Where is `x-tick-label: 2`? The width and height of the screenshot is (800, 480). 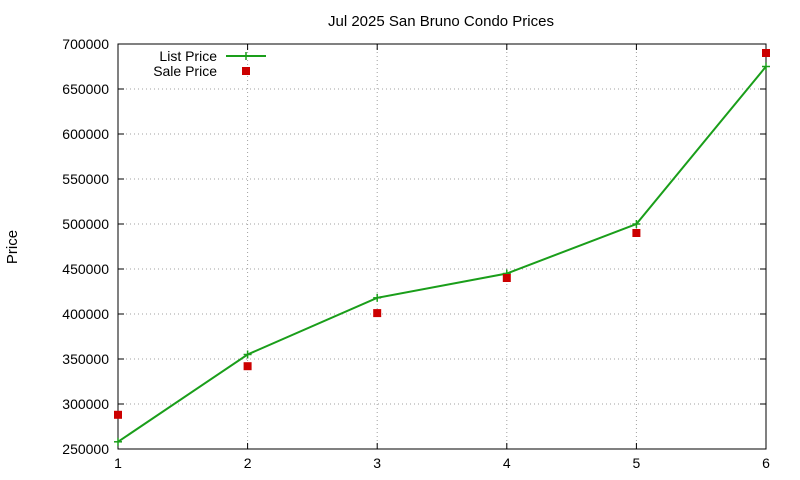 x-tick-label: 2 is located at coordinates (248, 463).